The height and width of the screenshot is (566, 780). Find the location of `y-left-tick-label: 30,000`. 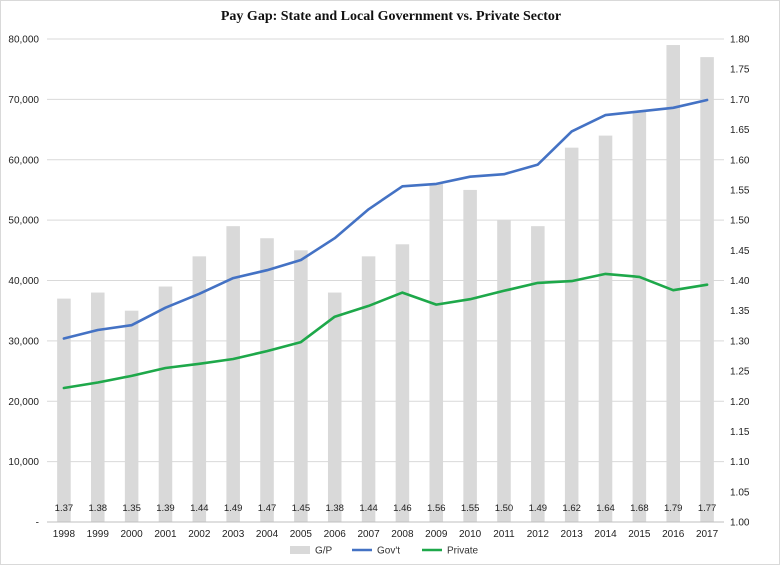

y-left-tick-label: 30,000 is located at coordinates (23, 341).